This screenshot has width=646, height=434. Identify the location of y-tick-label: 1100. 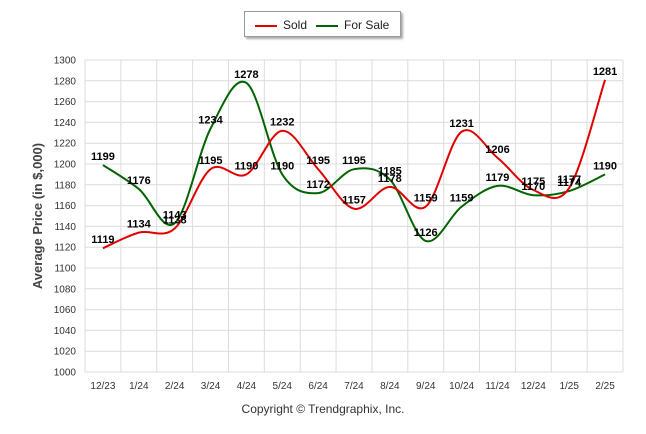
(65, 269).